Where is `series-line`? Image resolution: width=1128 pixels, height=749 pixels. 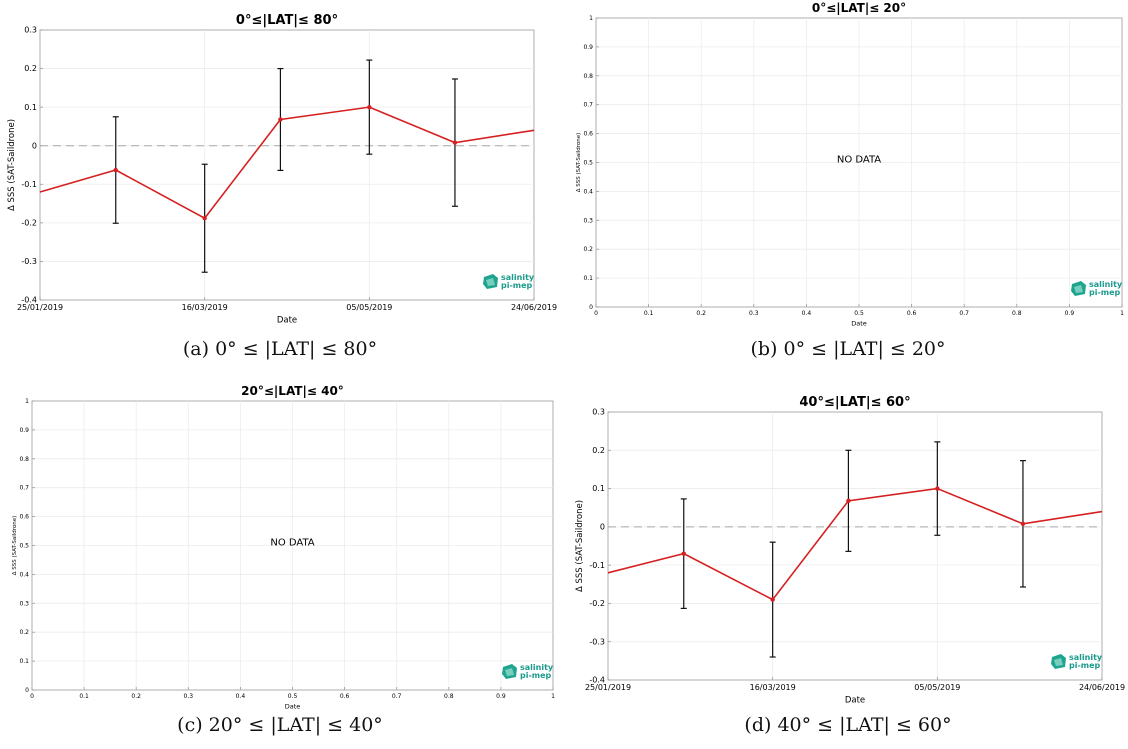 series-line is located at coordinates (855, 544).